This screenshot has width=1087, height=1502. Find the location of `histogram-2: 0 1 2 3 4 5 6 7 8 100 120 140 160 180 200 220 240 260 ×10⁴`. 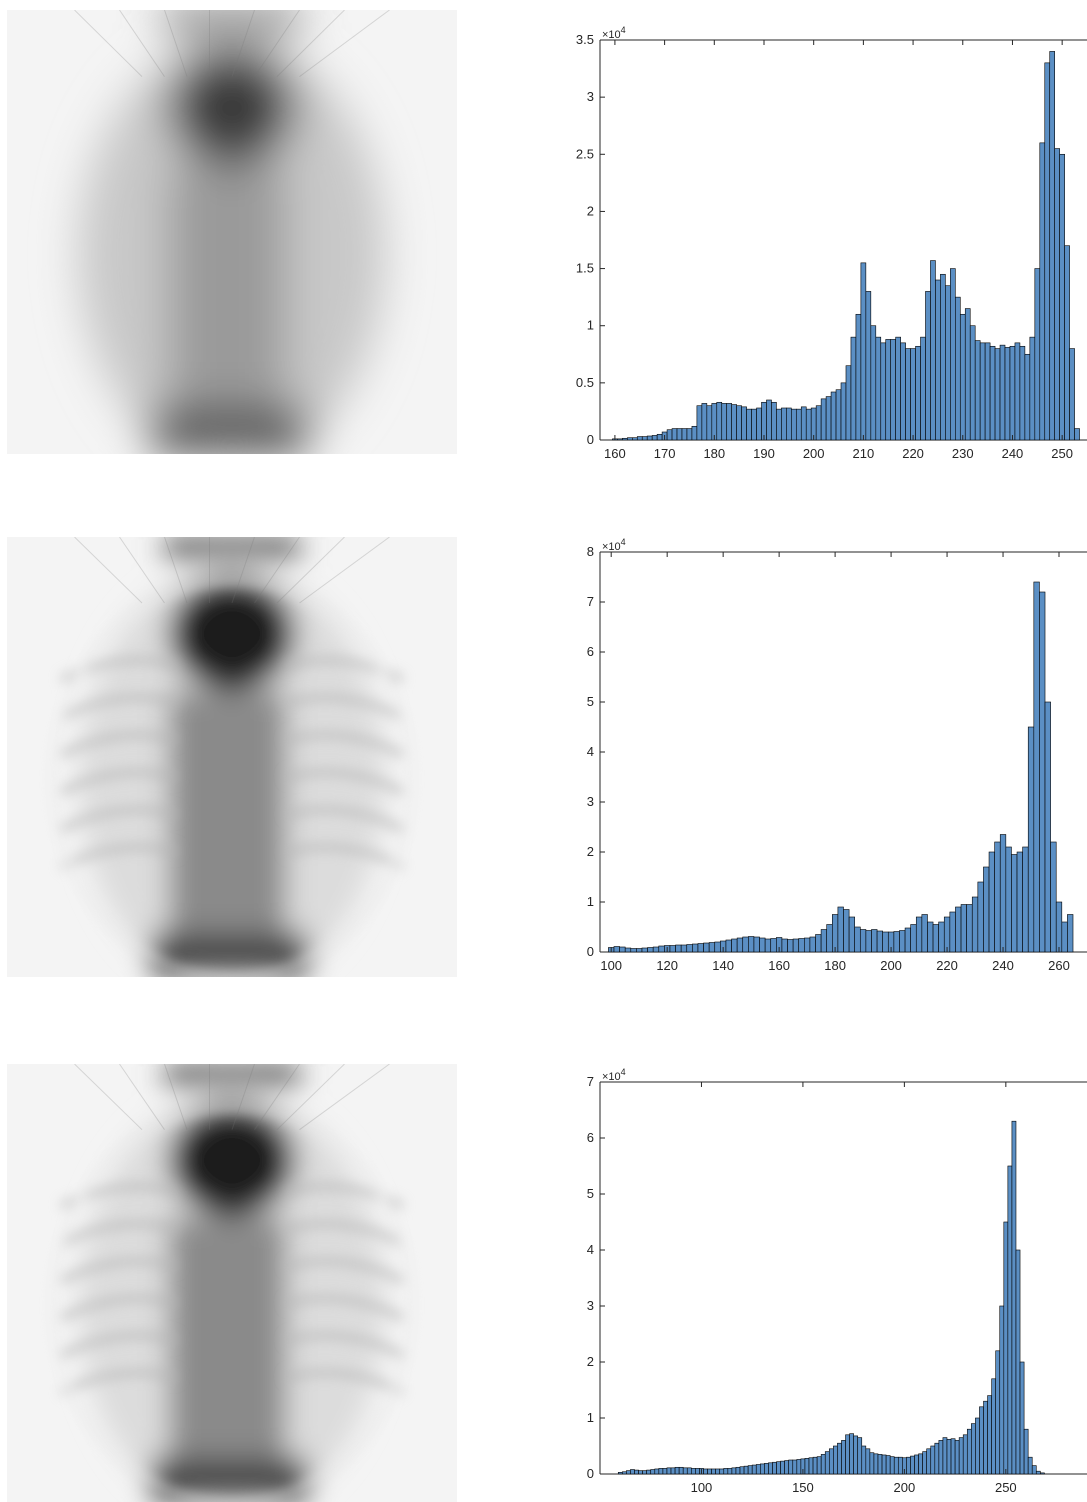

histogram-2: 0 1 2 3 4 5 6 7 8 100 120 140 160 180 200 220 240 260 ×10⁴ is located at coordinates (821, 758).